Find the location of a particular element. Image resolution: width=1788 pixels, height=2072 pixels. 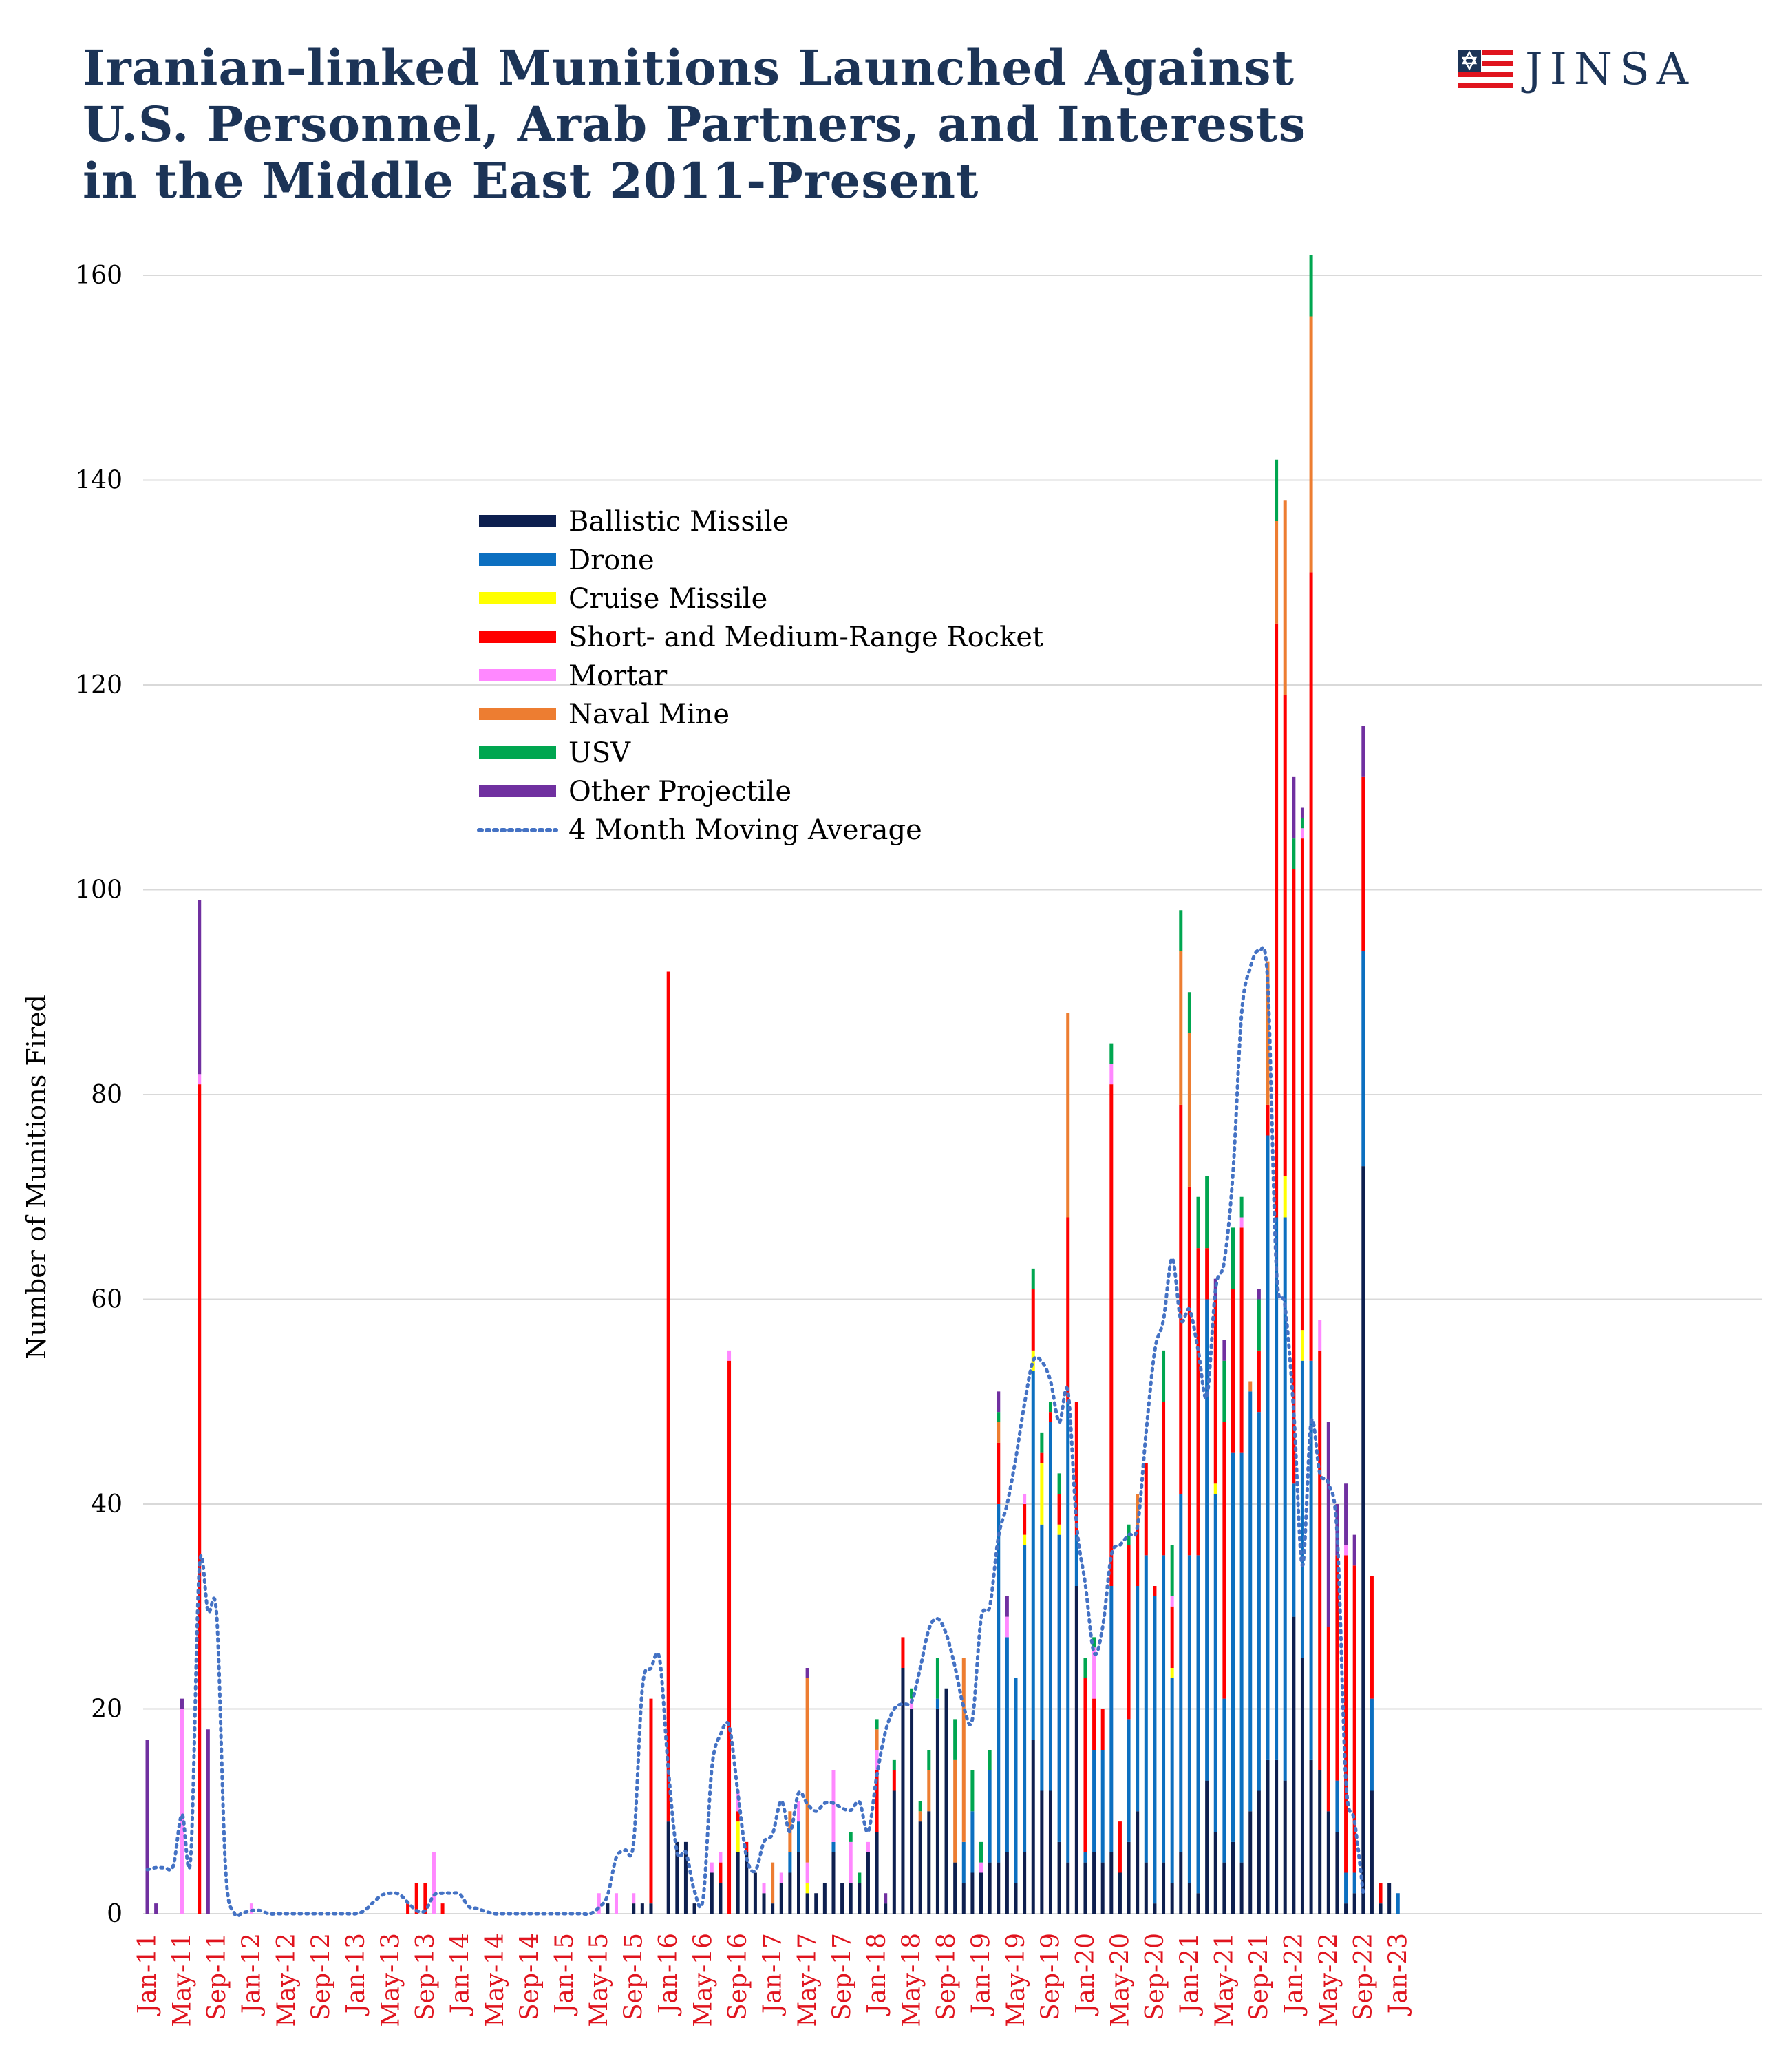

x-tick-label: Jan-15 is located at coordinates (565, 1974).